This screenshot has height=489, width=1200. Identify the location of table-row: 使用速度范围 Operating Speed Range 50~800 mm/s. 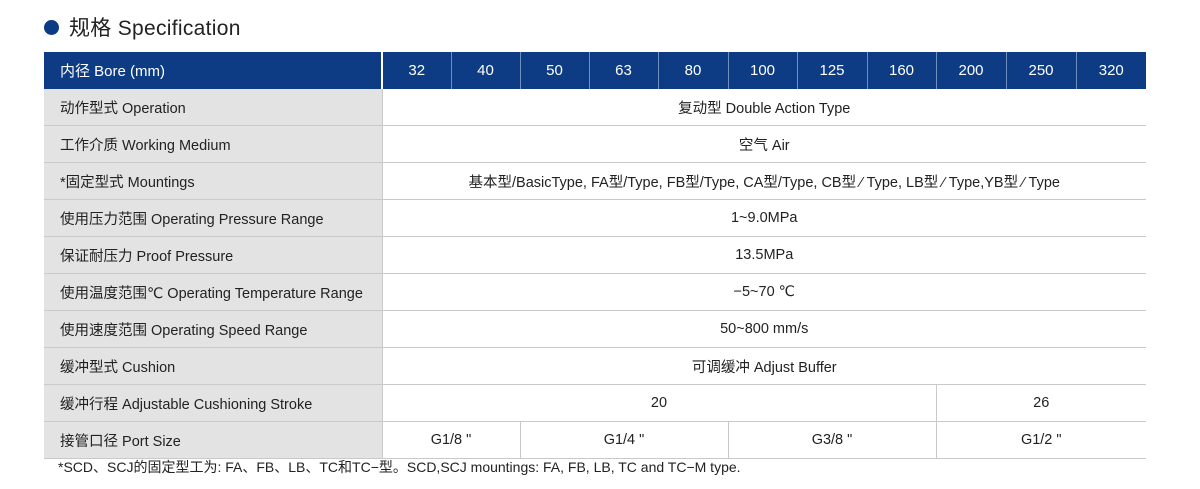
(595, 329).